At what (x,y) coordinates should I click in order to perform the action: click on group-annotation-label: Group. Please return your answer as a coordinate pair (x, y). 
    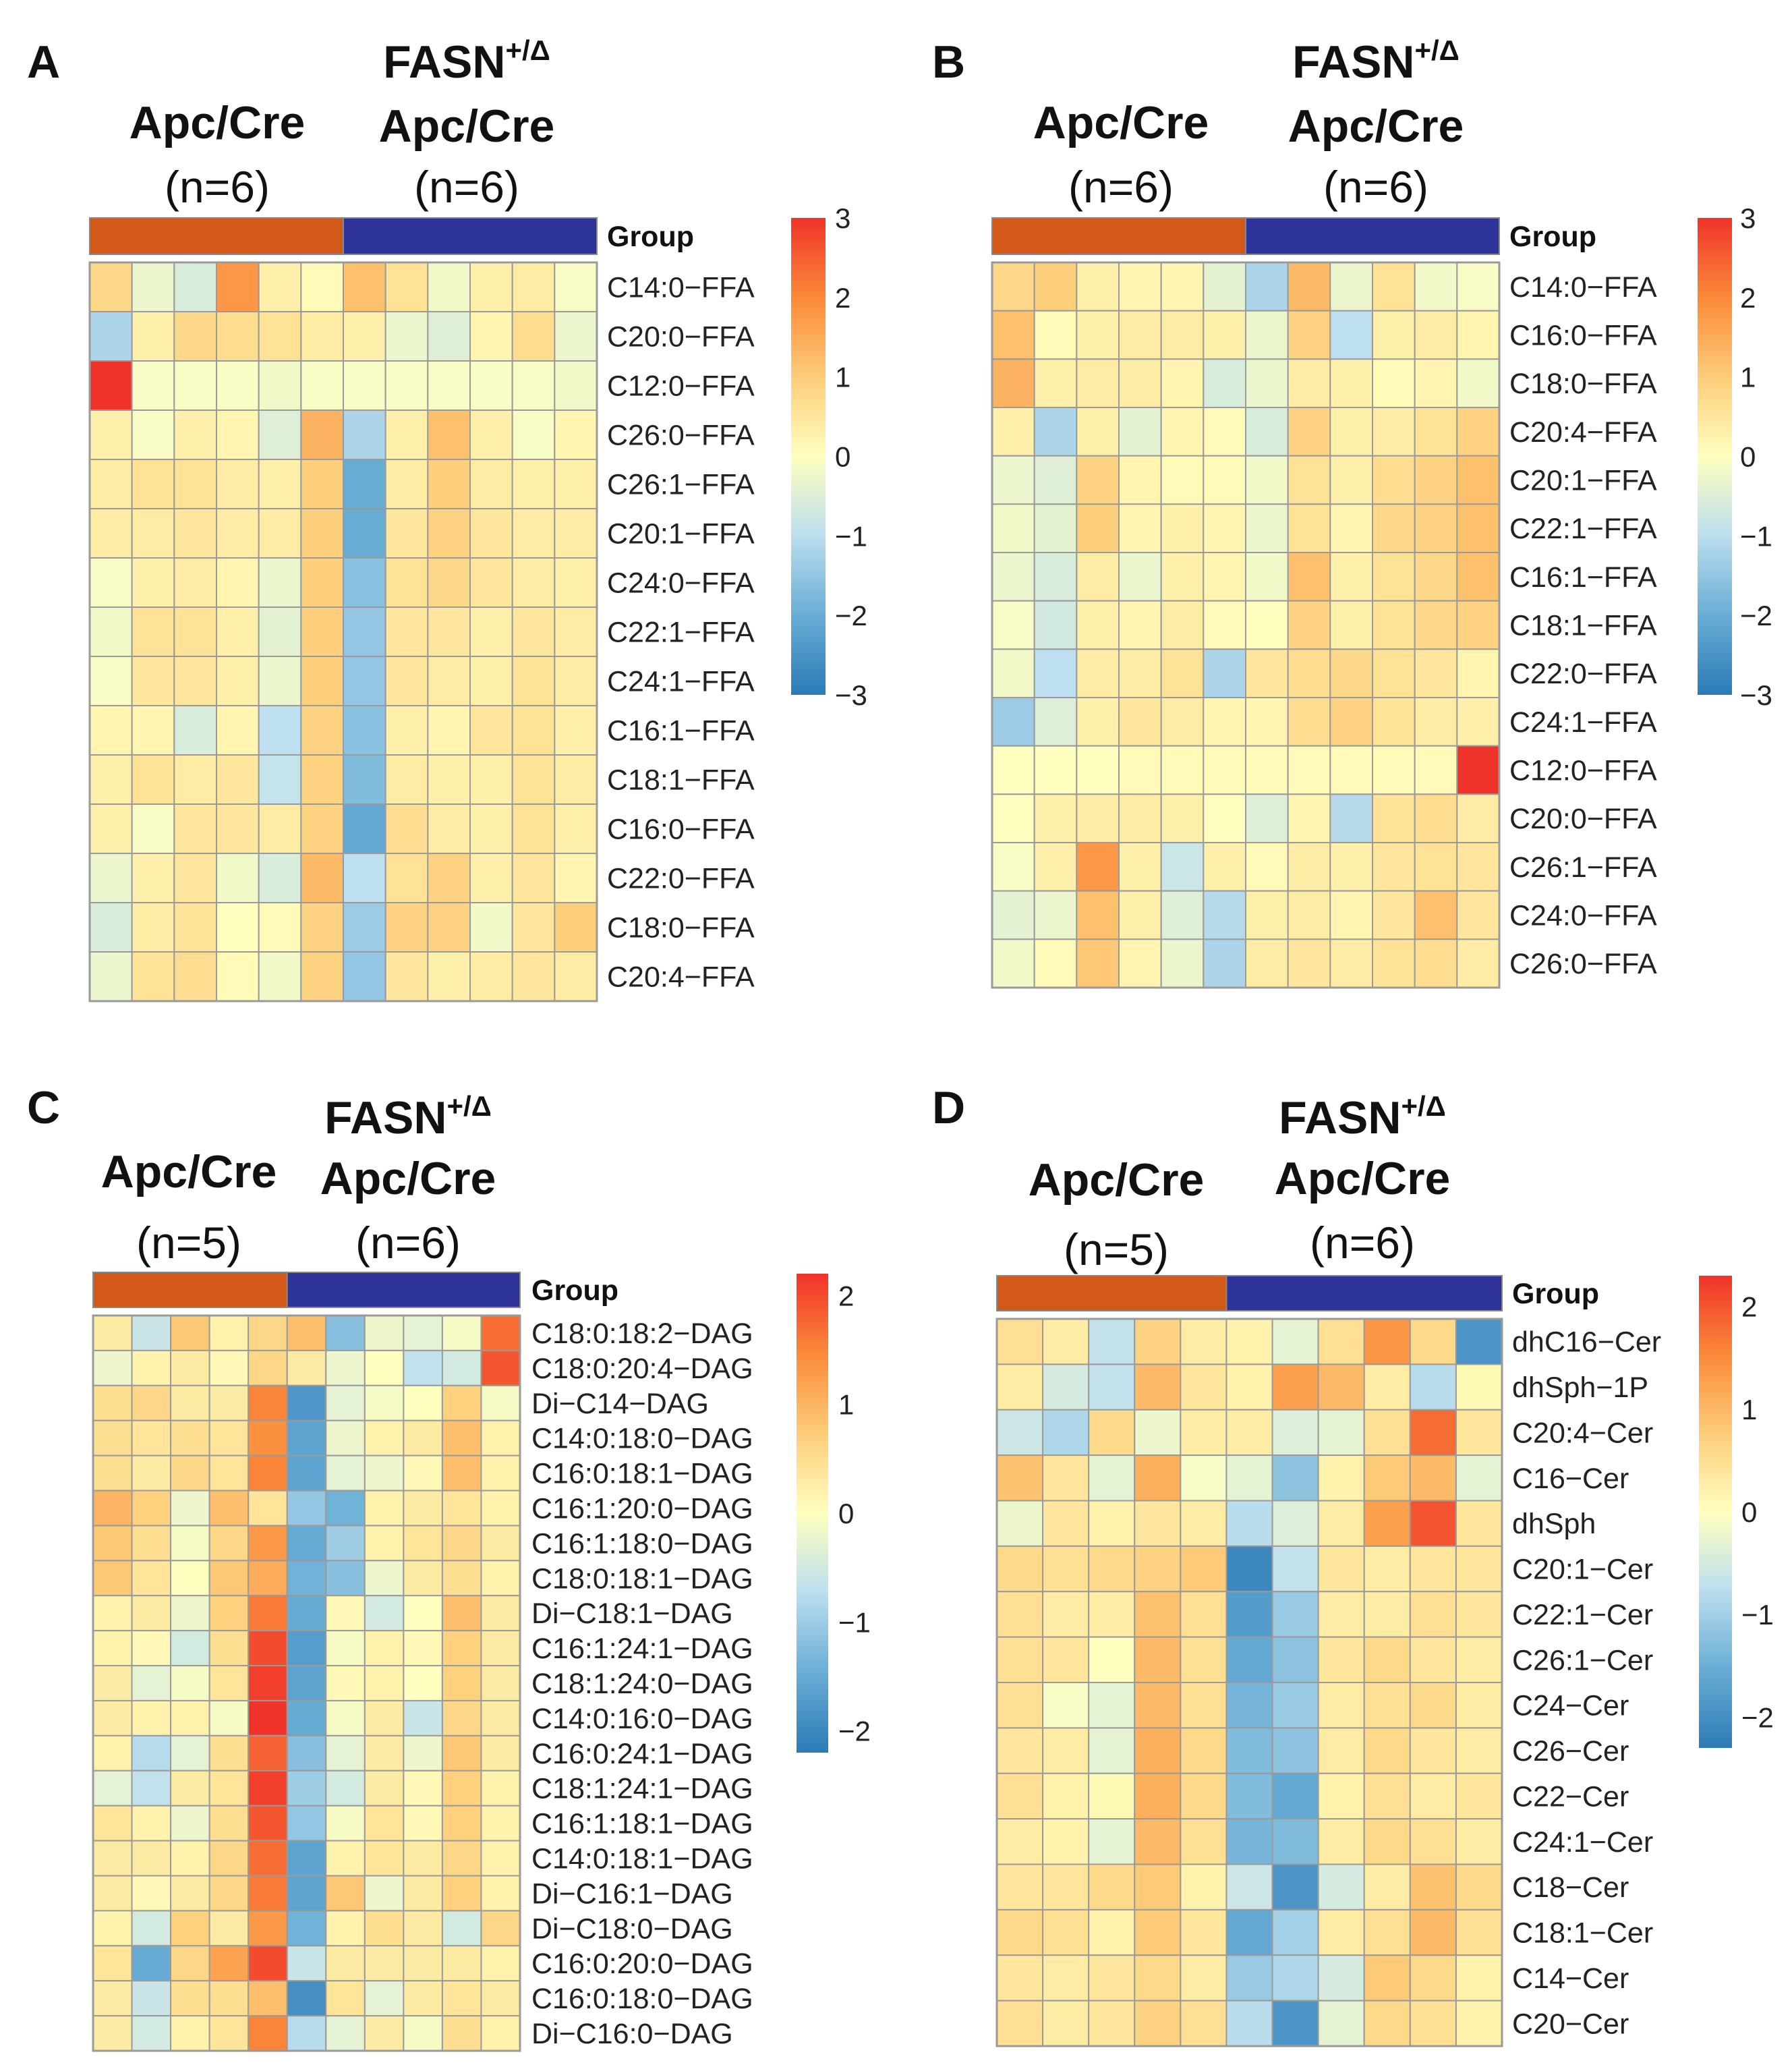
    Looking at the image, I should click on (1555, 1294).